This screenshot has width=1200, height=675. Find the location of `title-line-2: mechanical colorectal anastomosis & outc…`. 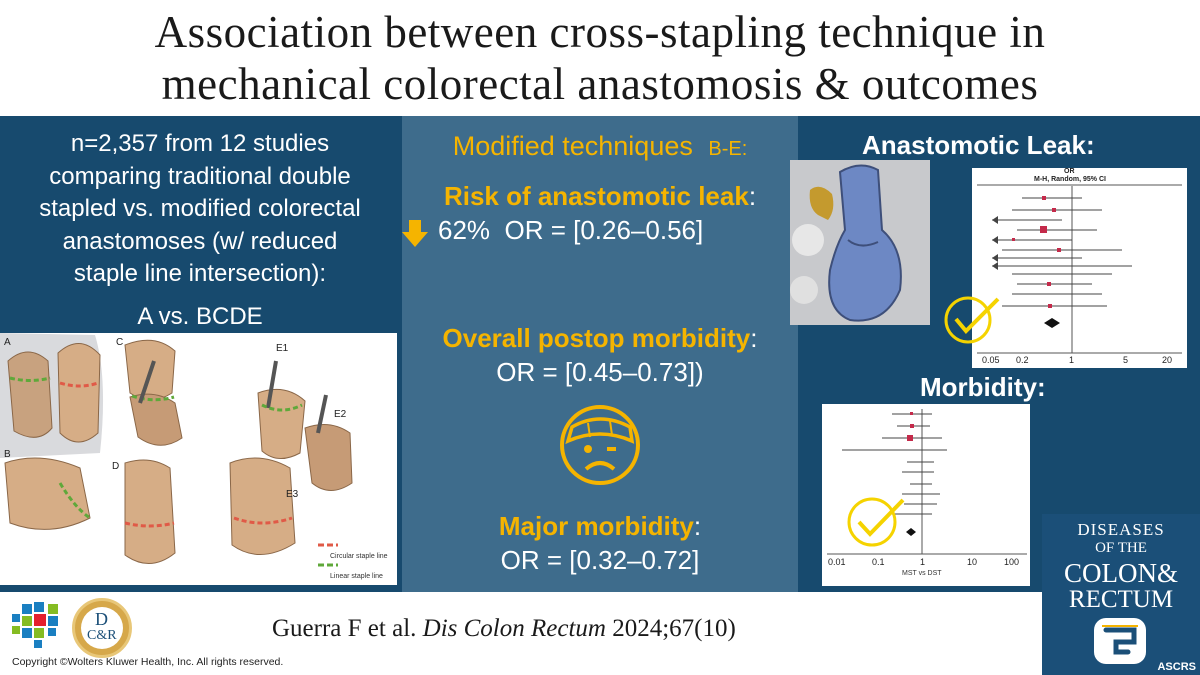

title-line-2: mechanical colorectal anastomosis & outc… is located at coordinates (600, 84).